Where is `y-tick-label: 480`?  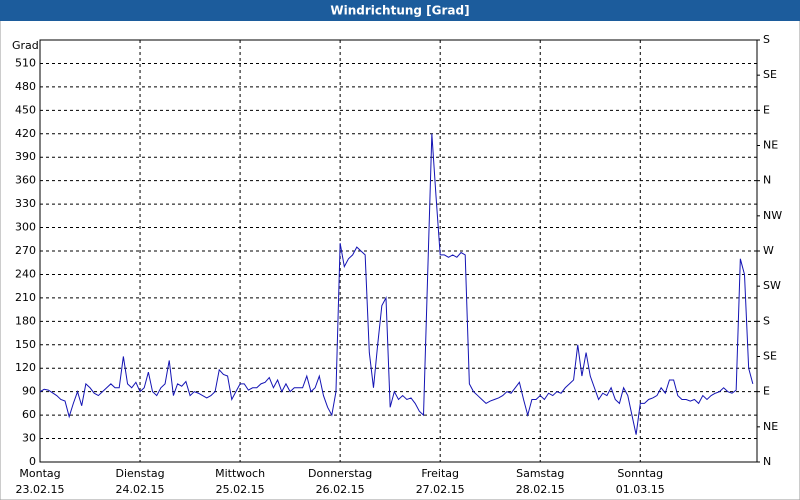
y-tick-label: 480 is located at coordinates (25, 86).